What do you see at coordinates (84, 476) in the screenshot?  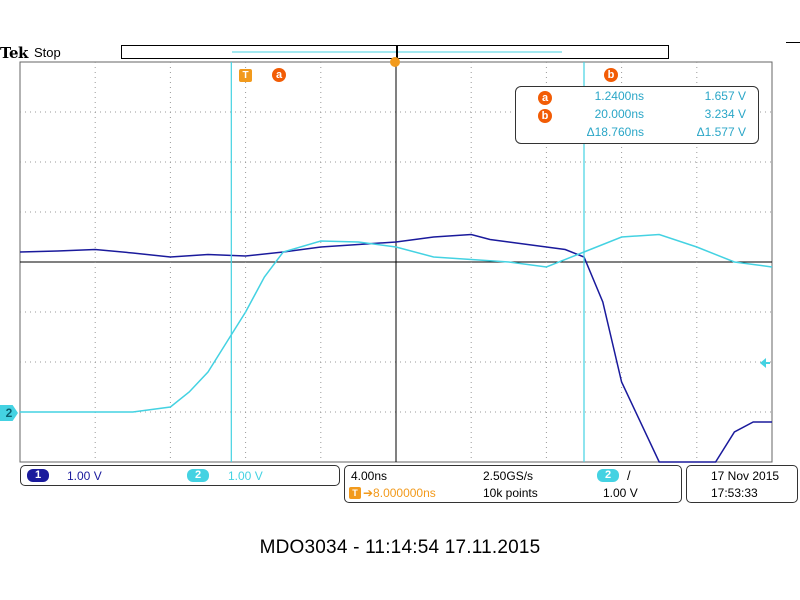 I see `ch1-scale: 1.00 V` at bounding box center [84, 476].